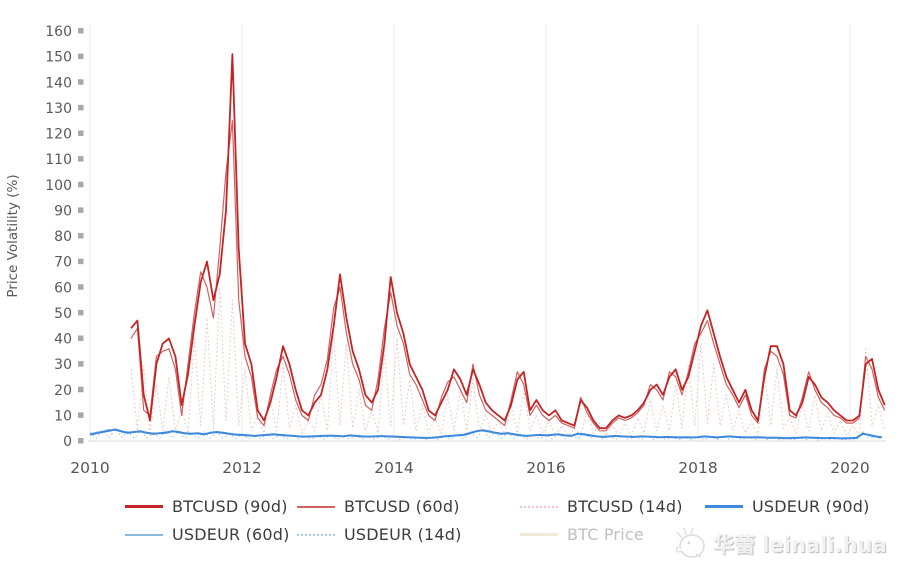  What do you see at coordinates (545, 468) in the screenshot?
I see `x-tick-label-2016: 2016` at bounding box center [545, 468].